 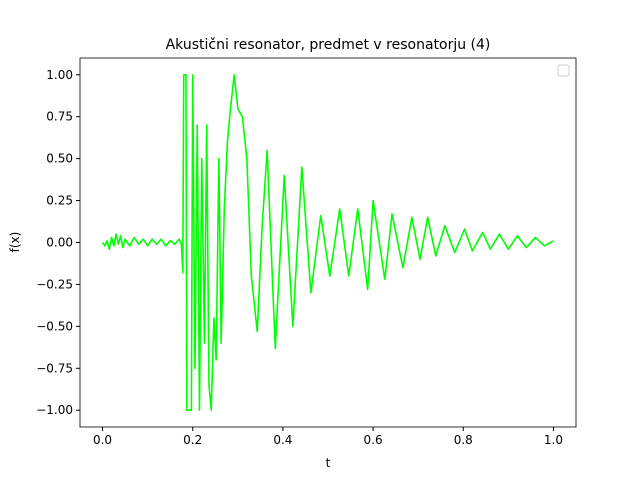 What do you see at coordinates (563, 70) in the screenshot?
I see `legend-box` at bounding box center [563, 70].